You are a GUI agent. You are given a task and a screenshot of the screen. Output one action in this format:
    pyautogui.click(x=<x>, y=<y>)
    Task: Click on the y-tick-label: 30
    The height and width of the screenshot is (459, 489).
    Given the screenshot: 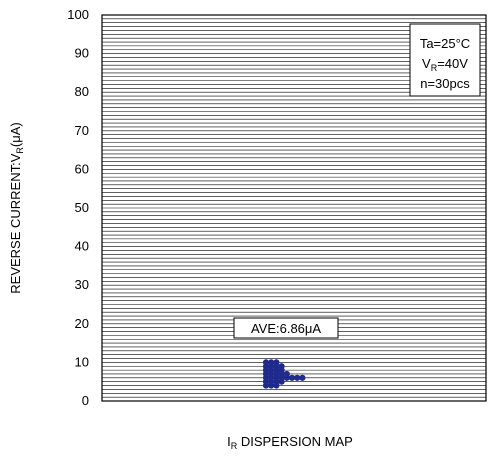 What is the action you would take?
    pyautogui.click(x=82, y=284)
    